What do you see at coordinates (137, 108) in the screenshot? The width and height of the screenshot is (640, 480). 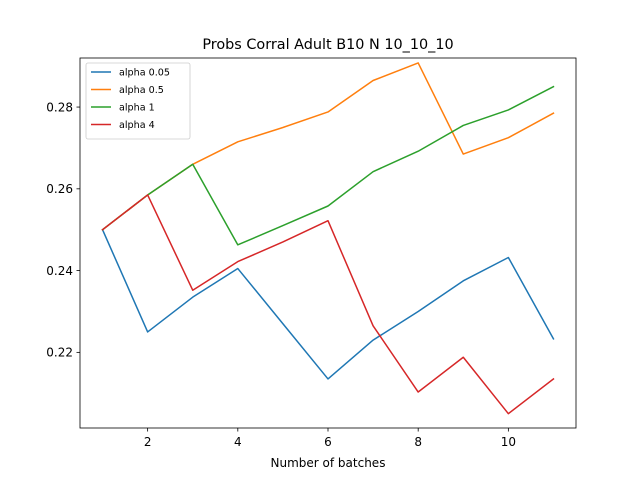 I see `legend-label-2: alpha 1` at bounding box center [137, 108].